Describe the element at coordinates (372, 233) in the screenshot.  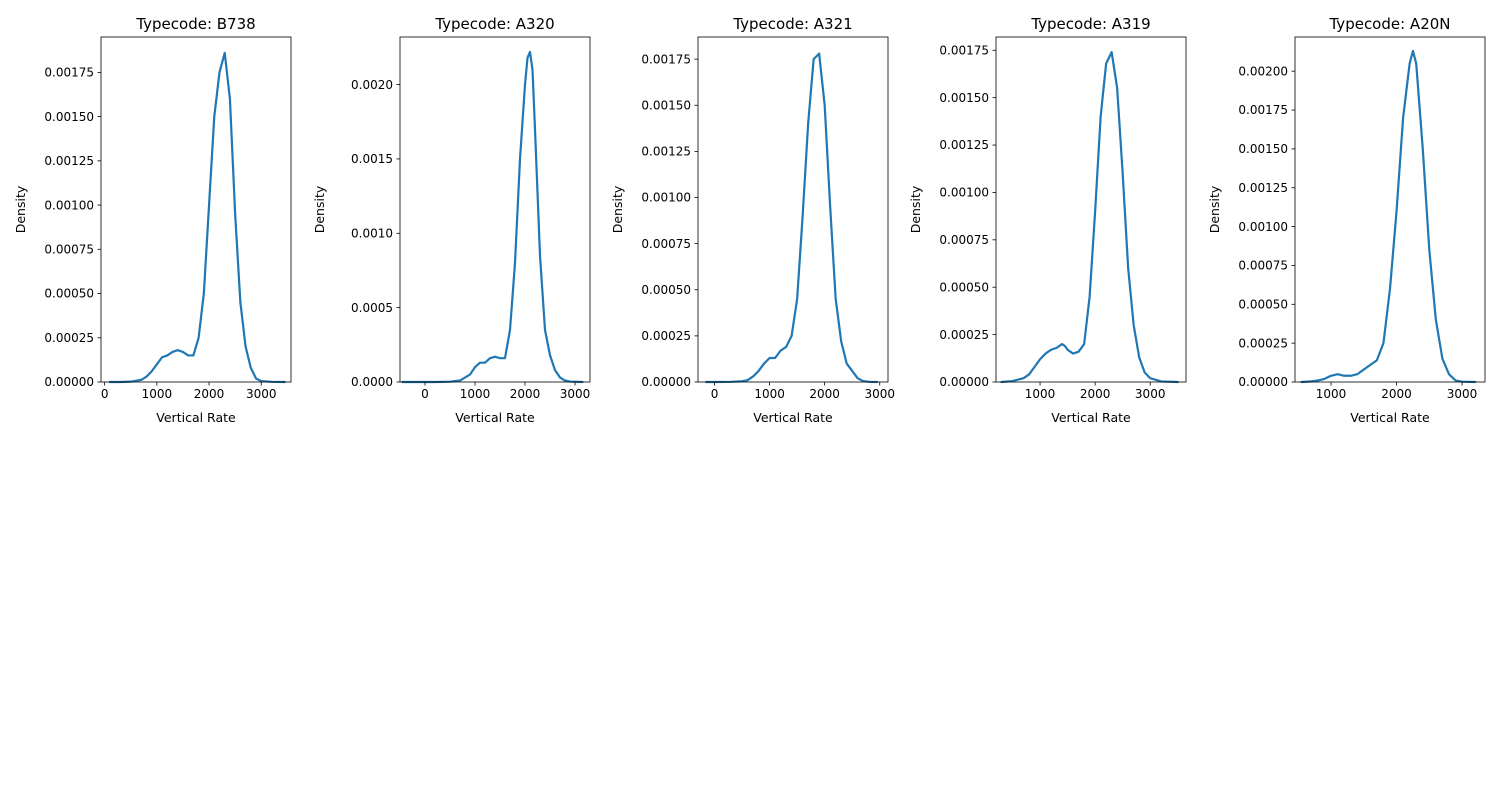
I see `y-tick-label: 0.0010` at that location.